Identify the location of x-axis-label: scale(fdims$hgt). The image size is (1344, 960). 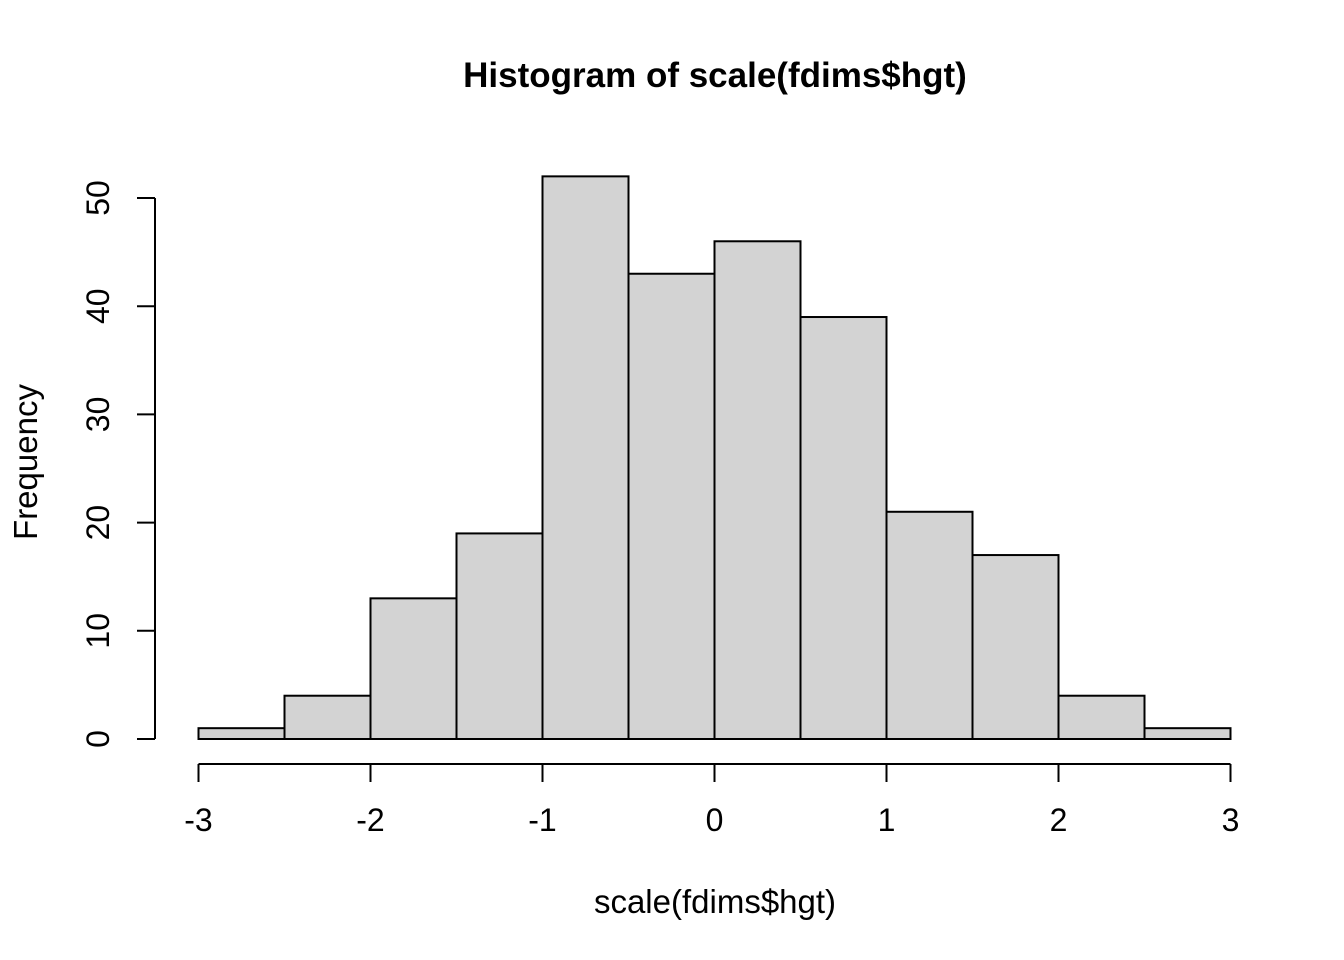
(715, 901).